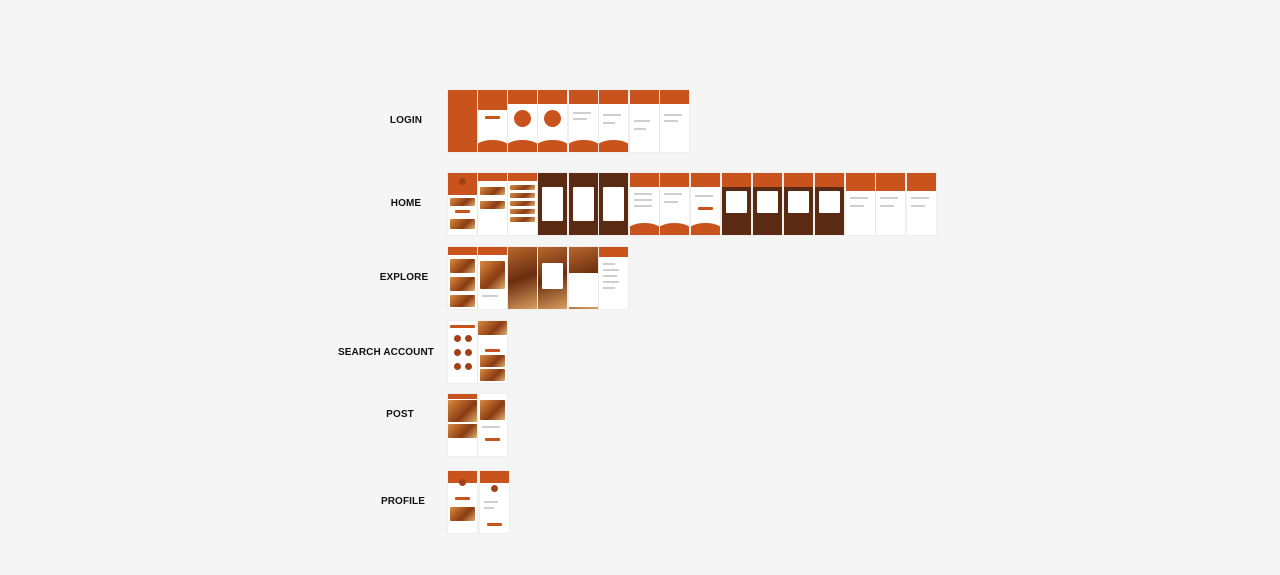 Image resolution: width=1280 pixels, height=575 pixels. Describe the element at coordinates (406, 203) in the screenshot. I see `section-label-home: HOME` at that location.